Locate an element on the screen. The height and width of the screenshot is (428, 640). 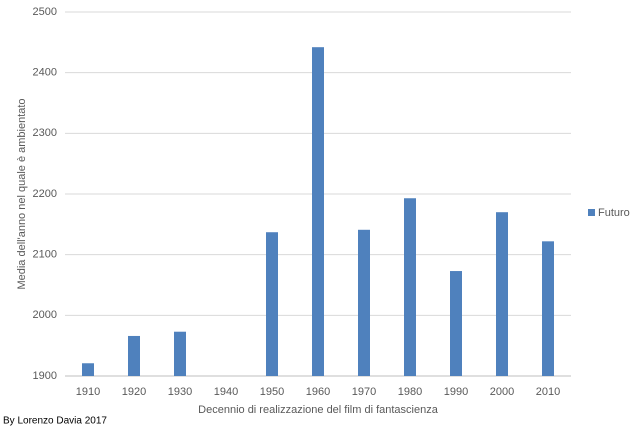
x-tick-label: 1980 is located at coordinates (410, 392).